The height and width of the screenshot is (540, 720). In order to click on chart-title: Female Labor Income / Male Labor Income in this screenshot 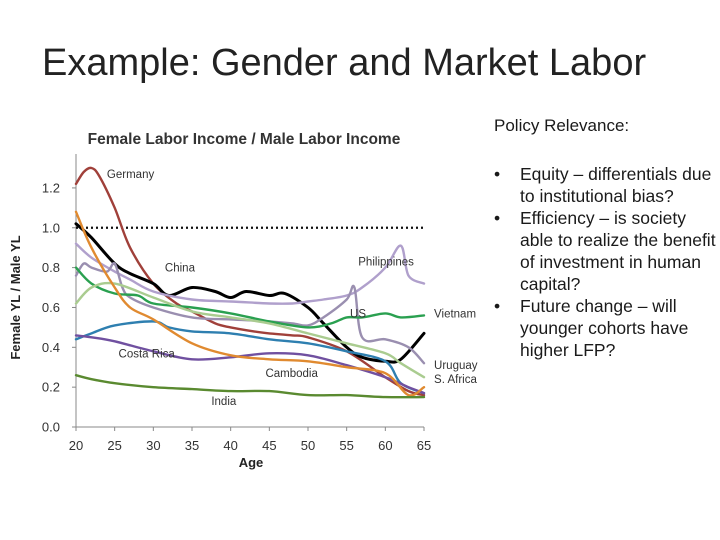, I will do `click(244, 139)`.